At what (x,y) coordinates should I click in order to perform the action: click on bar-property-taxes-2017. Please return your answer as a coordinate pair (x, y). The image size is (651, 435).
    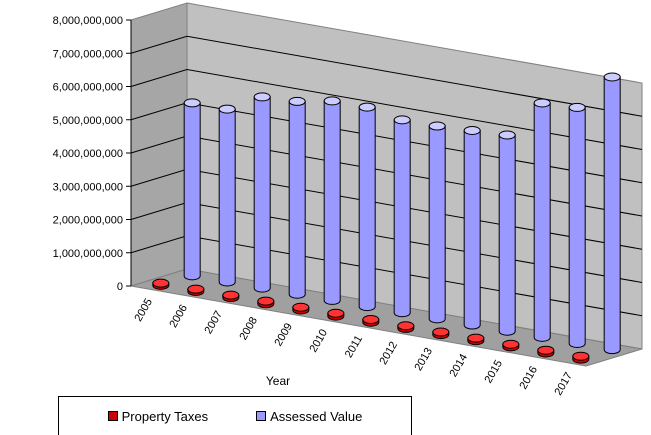
    Looking at the image, I should click on (581, 357).